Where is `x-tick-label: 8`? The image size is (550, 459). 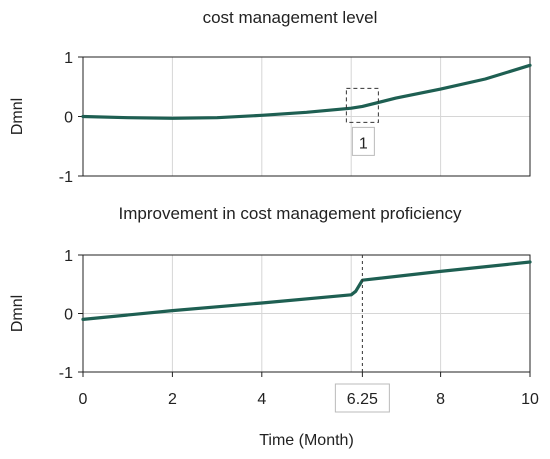
x-tick-label: 8 is located at coordinates (440, 399).